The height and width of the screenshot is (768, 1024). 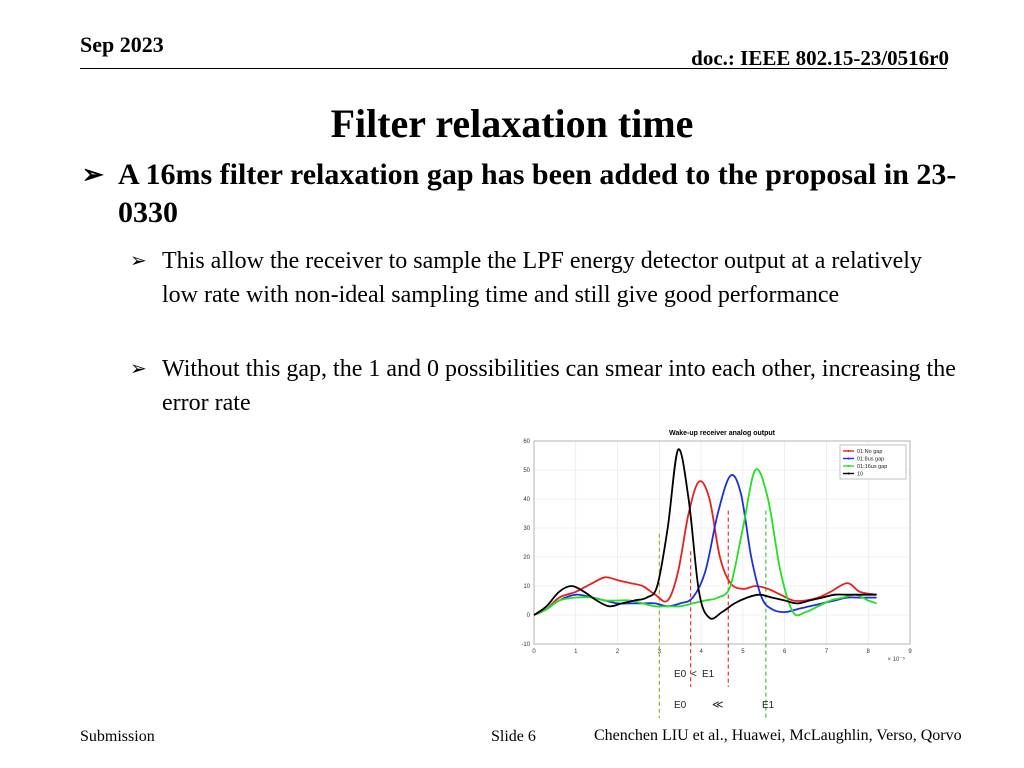 I want to click on legend-label: 01:16us gap, so click(x=872, y=467).